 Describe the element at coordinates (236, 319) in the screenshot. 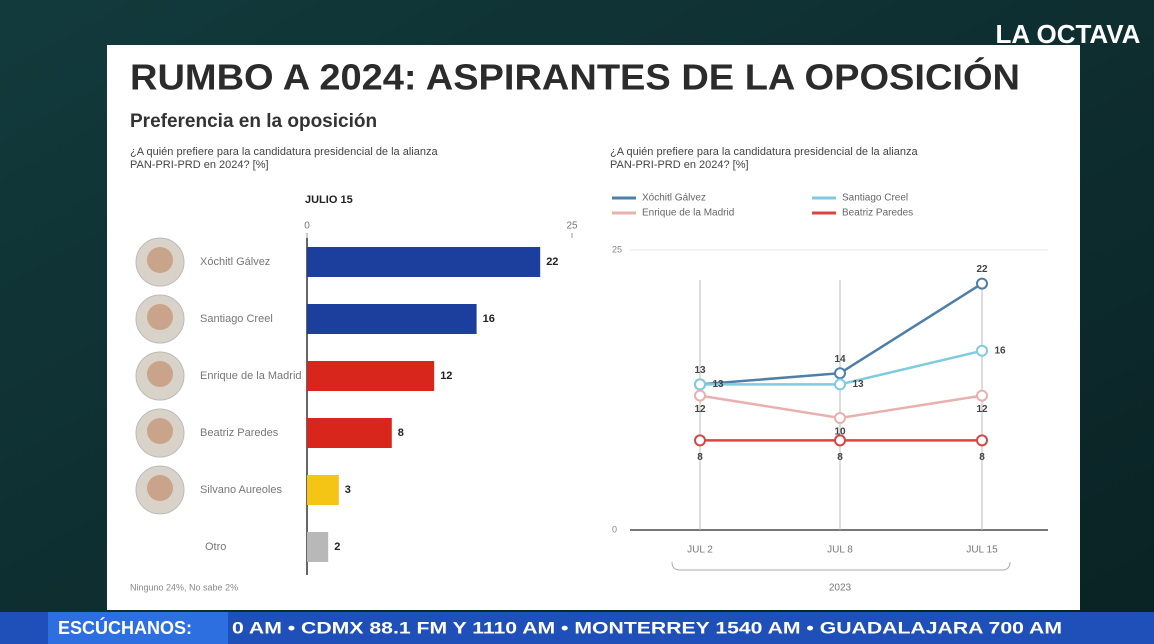

I see `category-label: Santiago Creel` at that location.